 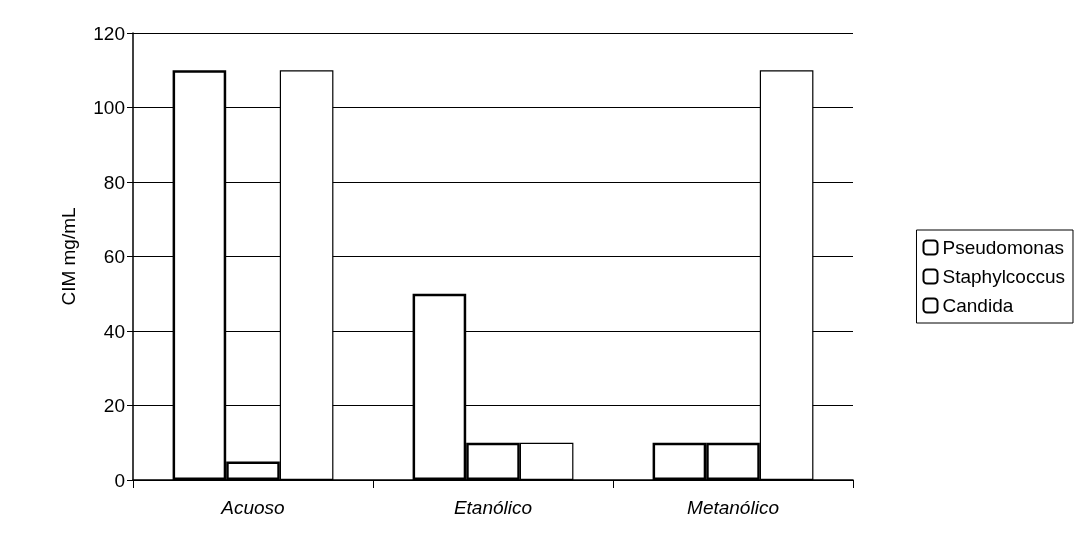 I want to click on y-axis-title: CIM mg/mL, so click(x=68, y=256).